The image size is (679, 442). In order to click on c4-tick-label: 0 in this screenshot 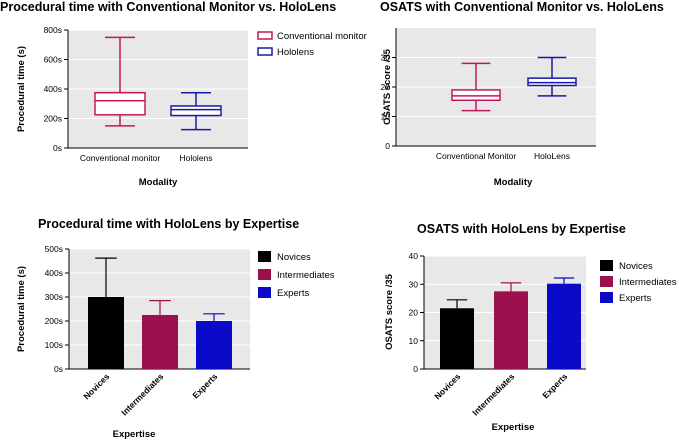, I will do `click(415, 369)`.